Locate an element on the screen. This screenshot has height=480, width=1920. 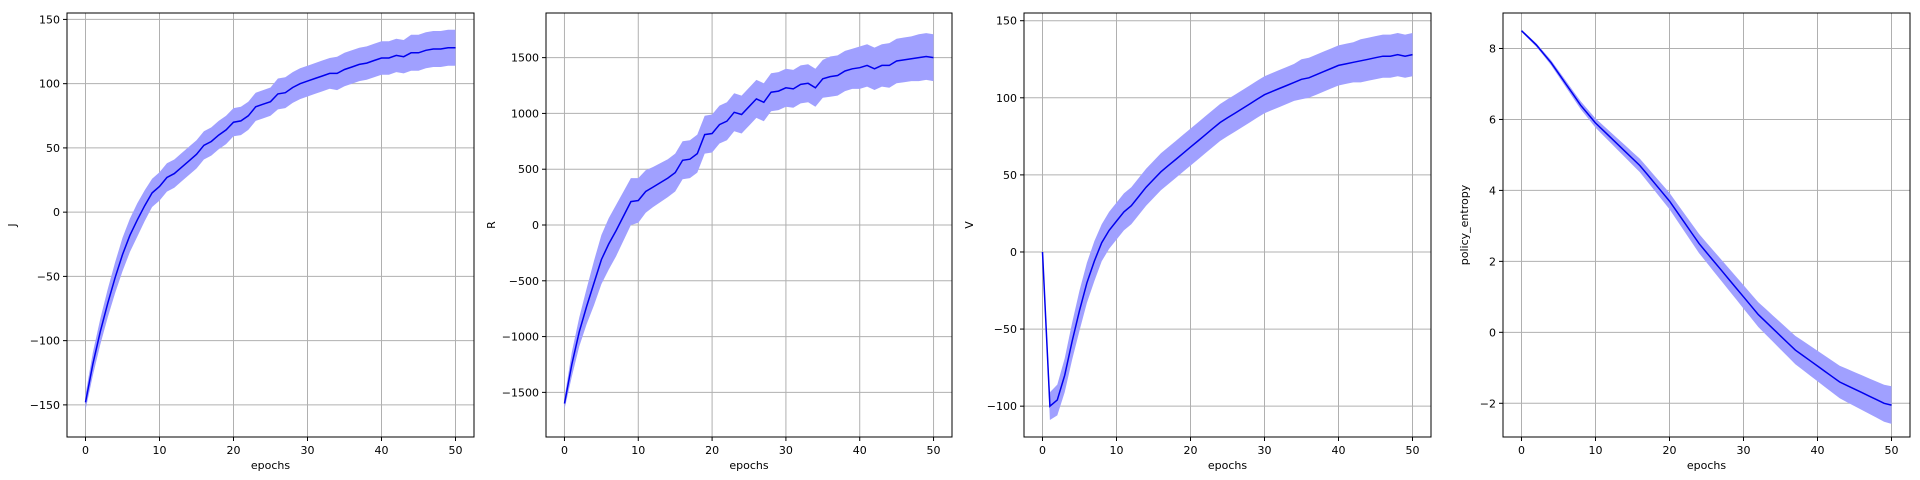
y-axis-label: R is located at coordinates (491, 225).